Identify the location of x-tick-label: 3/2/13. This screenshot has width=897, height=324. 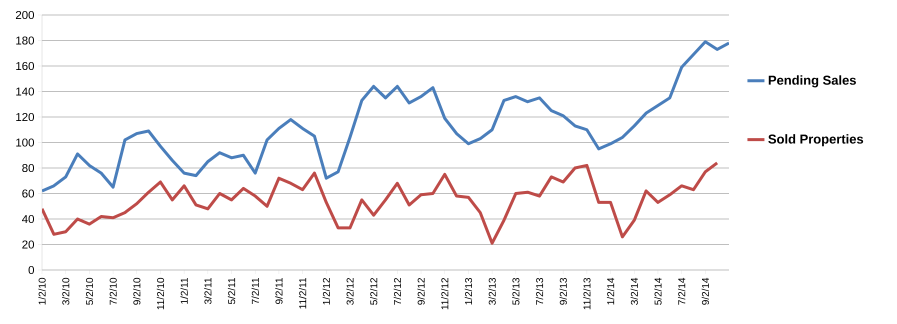
(492, 291).